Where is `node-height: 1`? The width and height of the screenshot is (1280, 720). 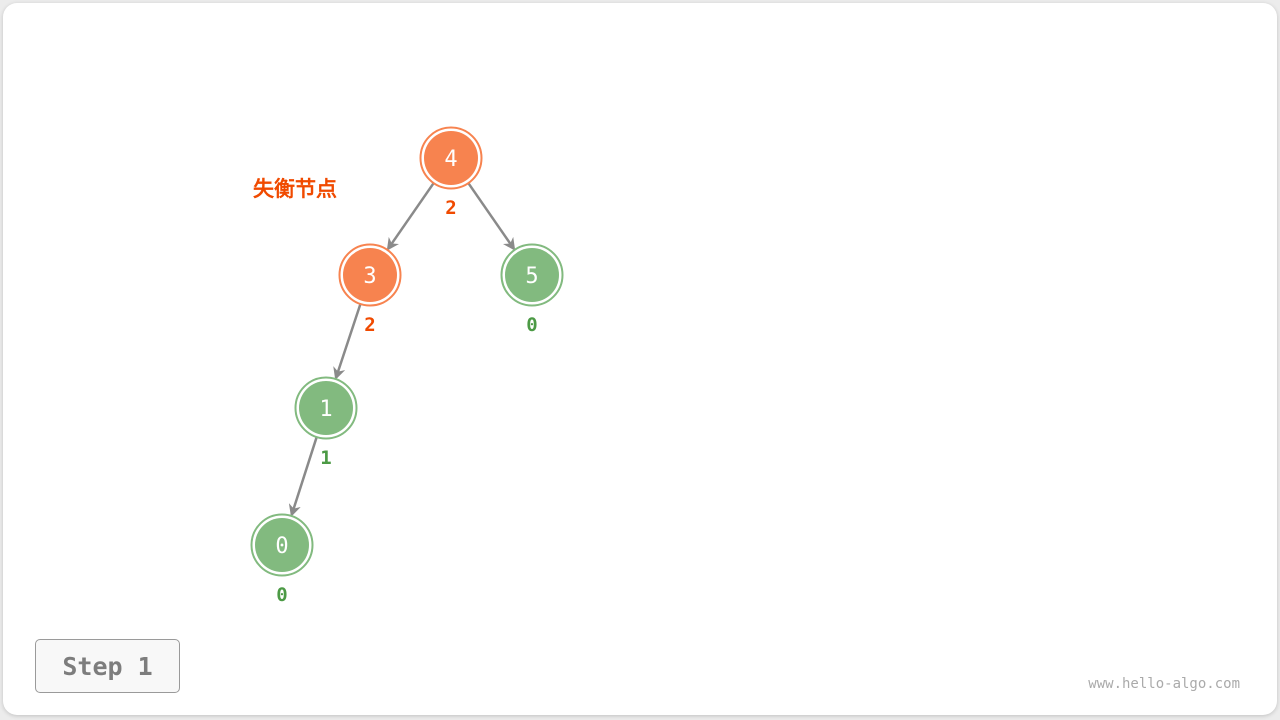 node-height: 1 is located at coordinates (325, 458).